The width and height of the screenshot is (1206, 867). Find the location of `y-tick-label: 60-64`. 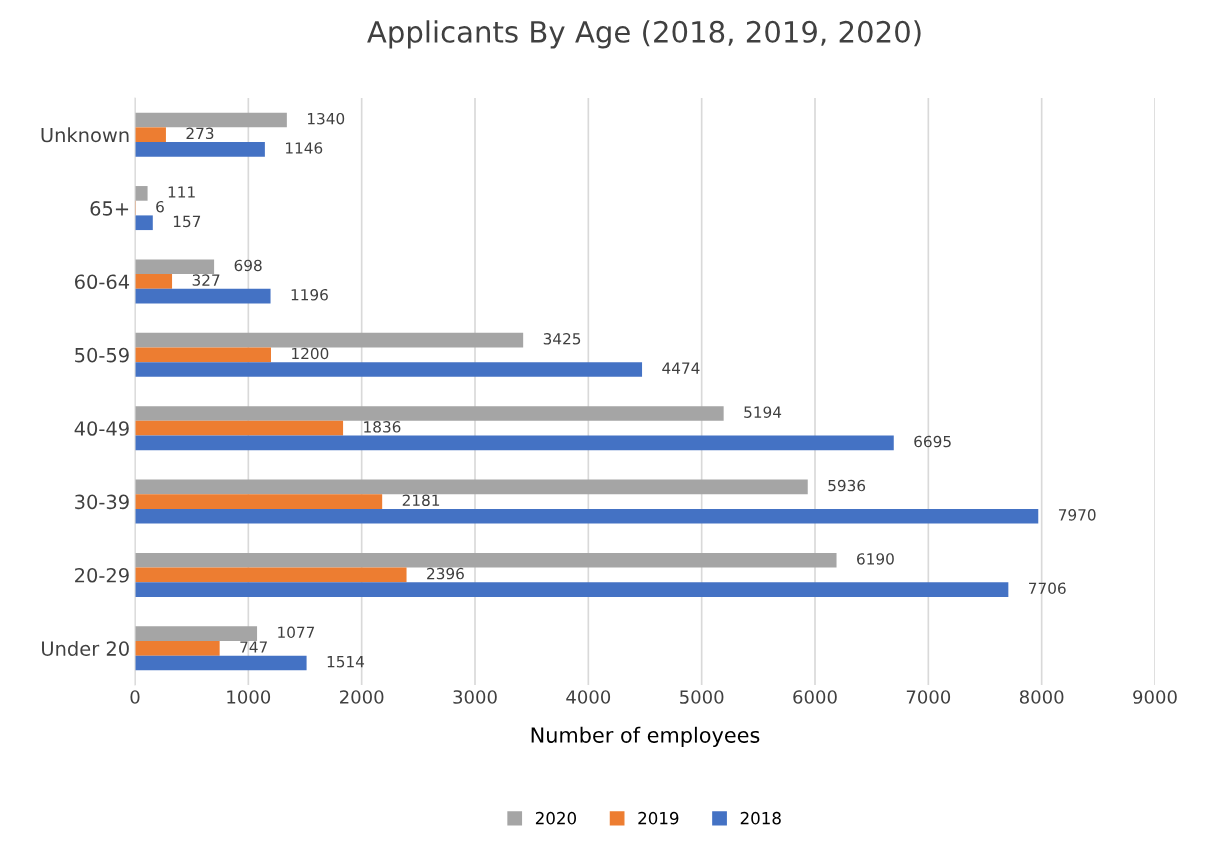

y-tick-label: 60-64 is located at coordinates (102, 282).